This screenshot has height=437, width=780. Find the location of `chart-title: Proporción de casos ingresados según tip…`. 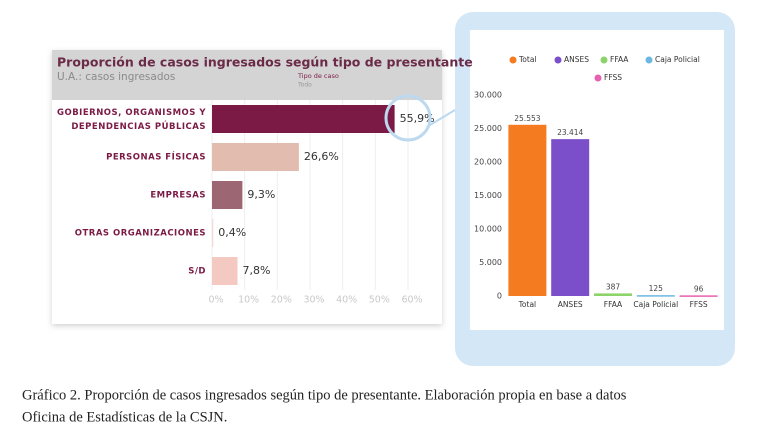

chart-title: Proporción de casos ingresados según tip… is located at coordinates (265, 62).